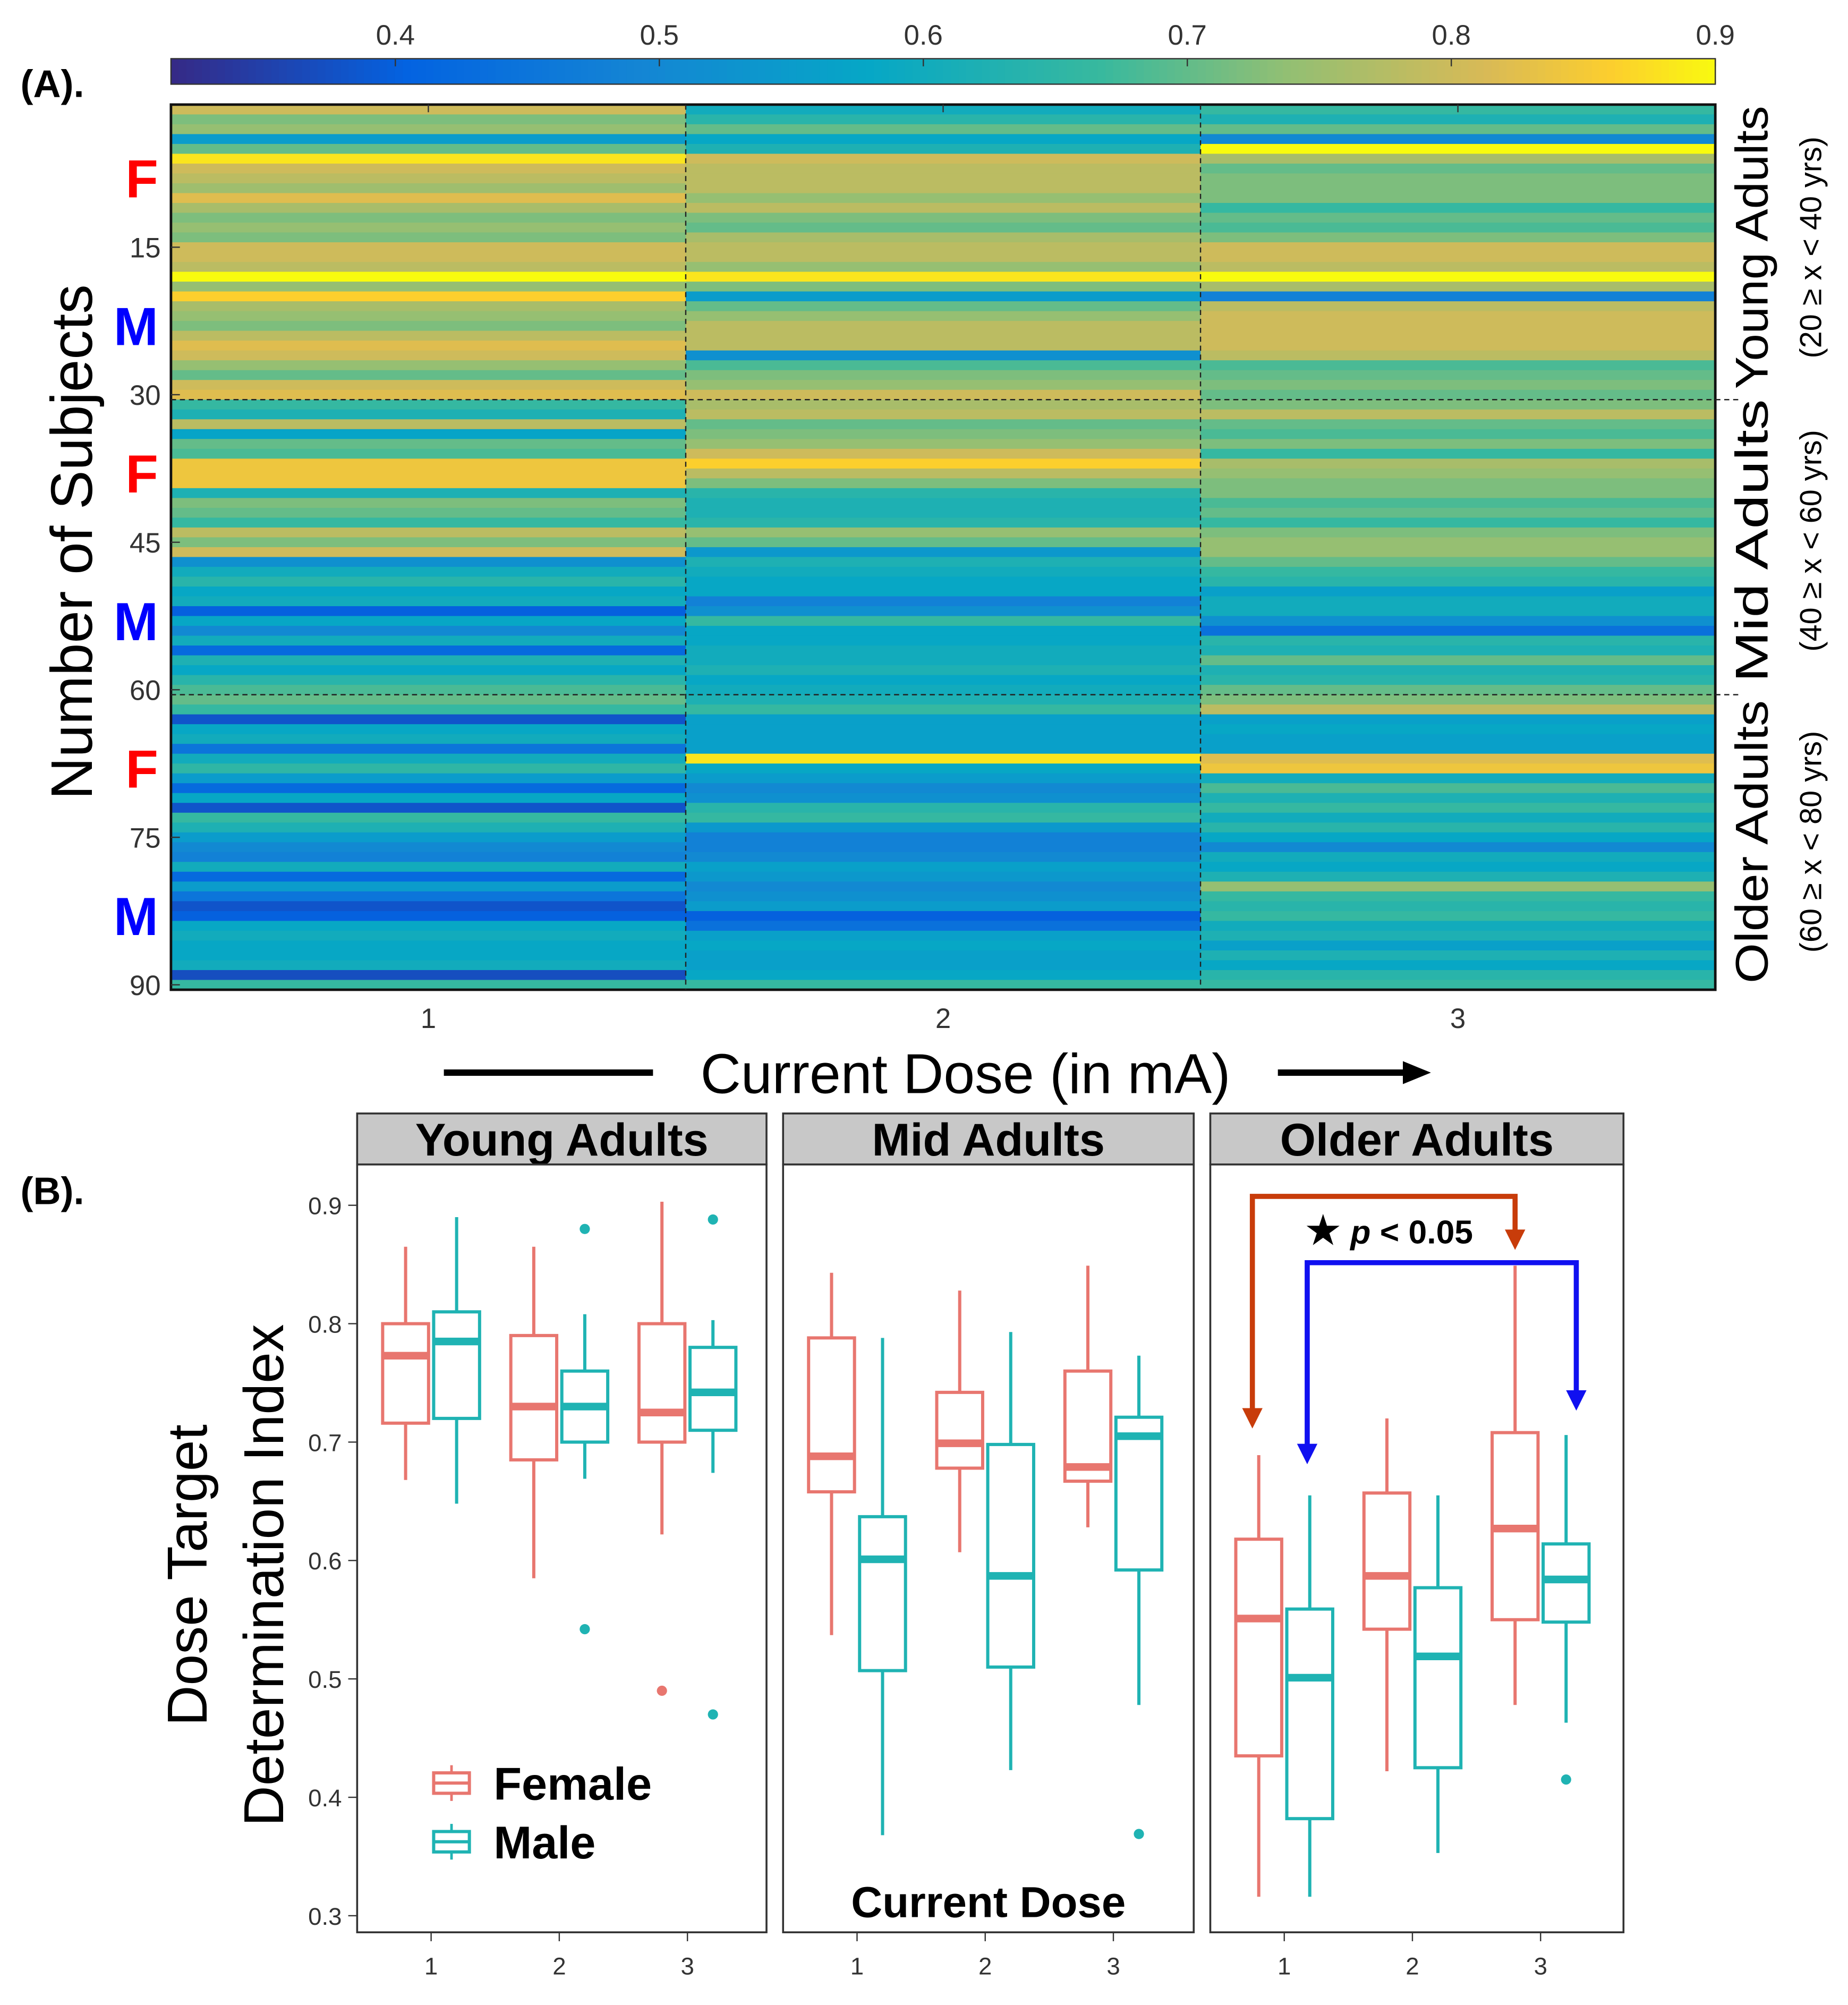  Describe the element at coordinates (1442, 1356) in the screenshot. I see `significance-bracket-male` at that location.